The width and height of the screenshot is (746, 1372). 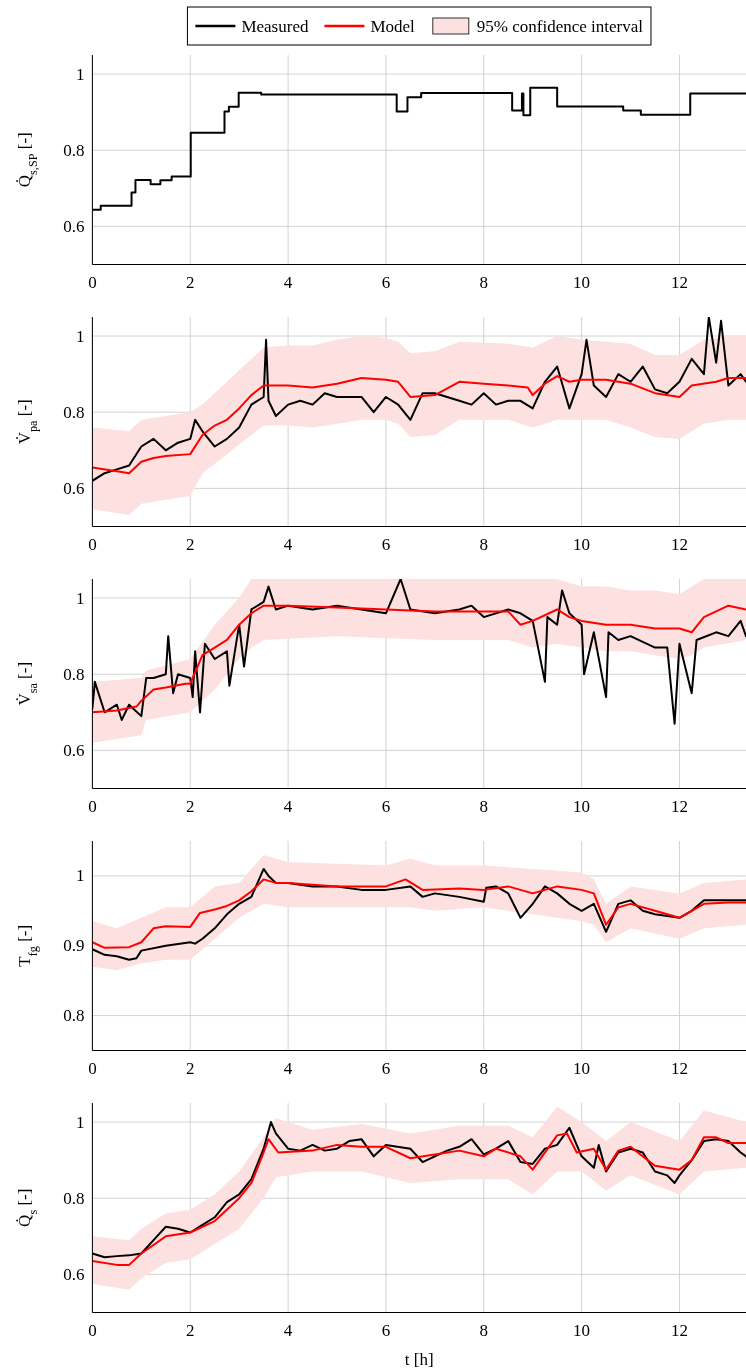 What do you see at coordinates (560, 26) in the screenshot?
I see `legend-label: 95% confidence interval` at bounding box center [560, 26].